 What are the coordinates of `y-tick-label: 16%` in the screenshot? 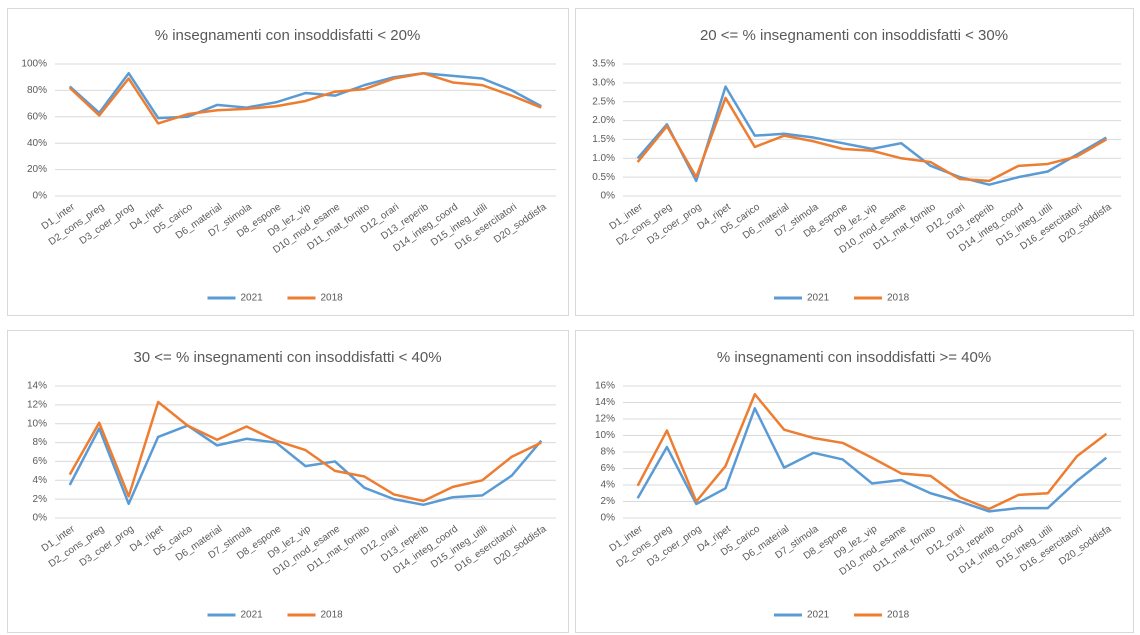 It's located at (605, 386).